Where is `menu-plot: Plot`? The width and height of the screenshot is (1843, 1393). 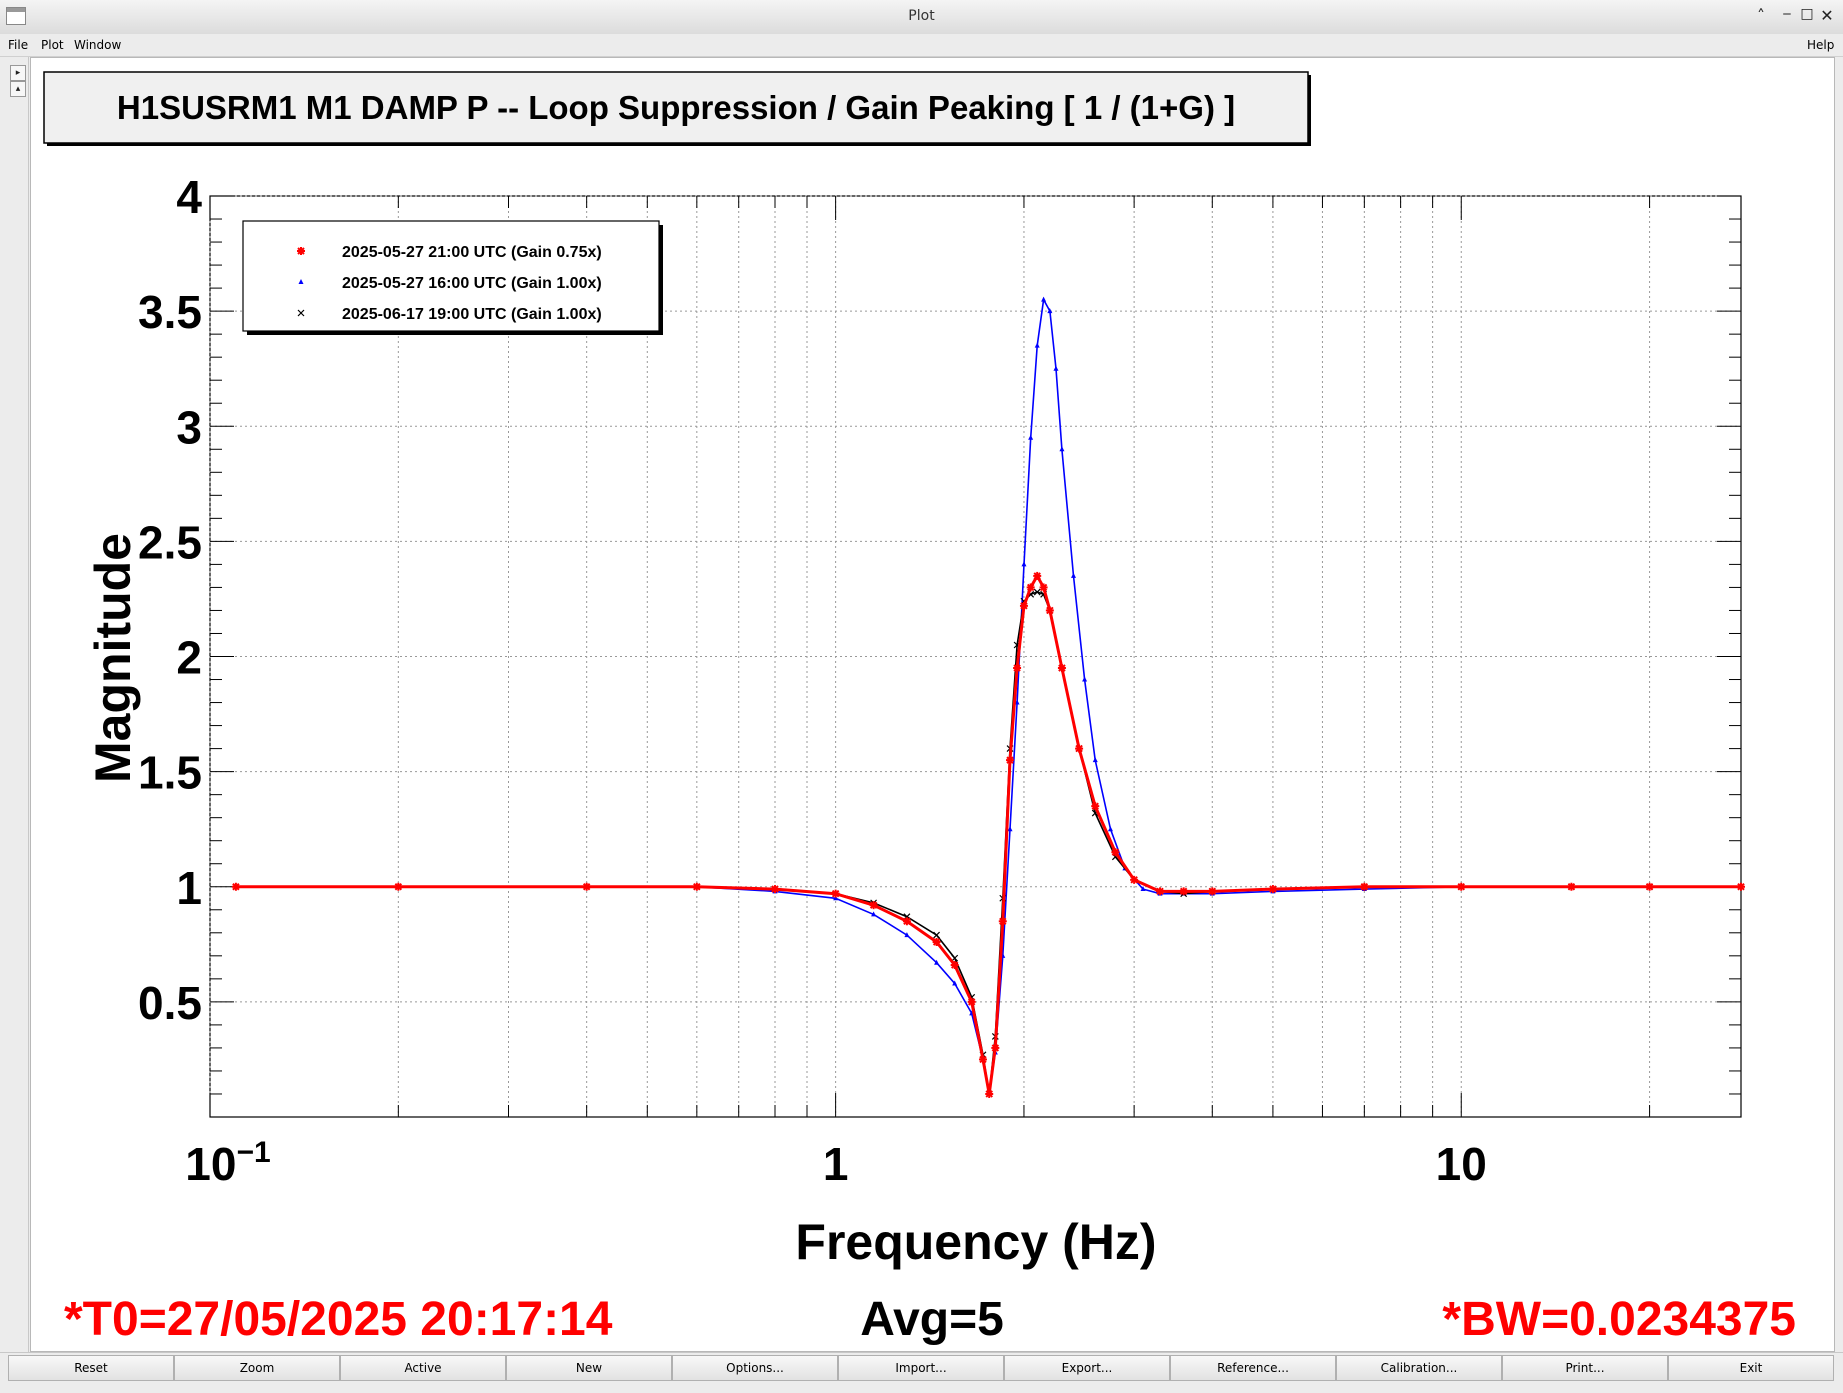 menu-plot: Plot is located at coordinates (52, 45).